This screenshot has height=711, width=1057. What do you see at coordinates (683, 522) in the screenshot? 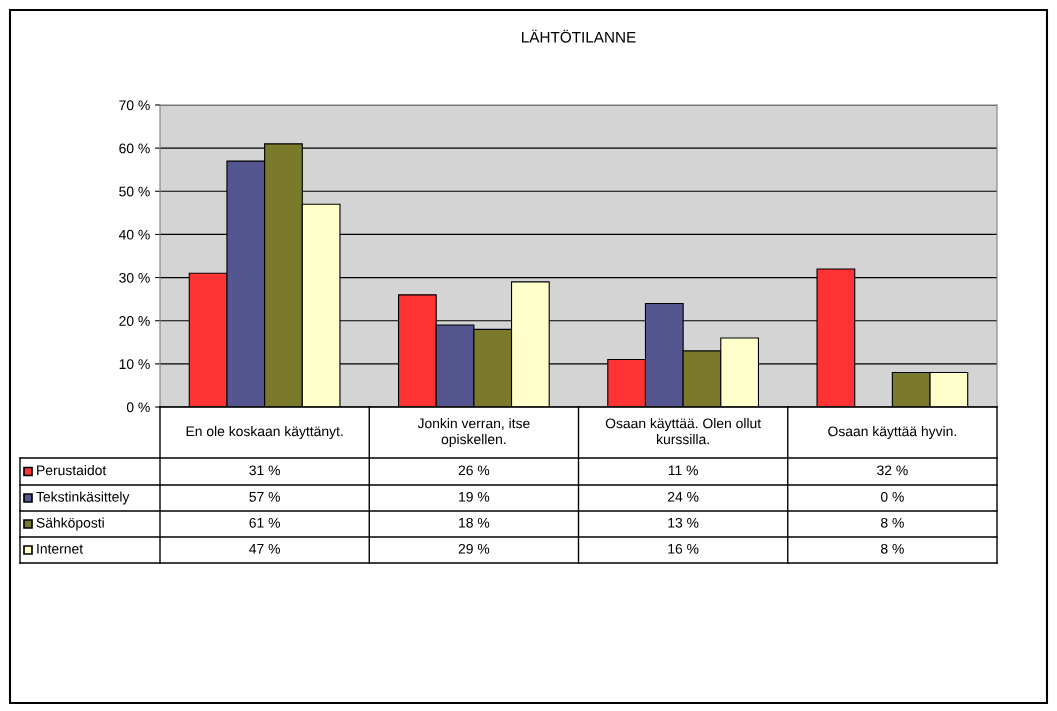
I see `data-label: 13 %` at bounding box center [683, 522].